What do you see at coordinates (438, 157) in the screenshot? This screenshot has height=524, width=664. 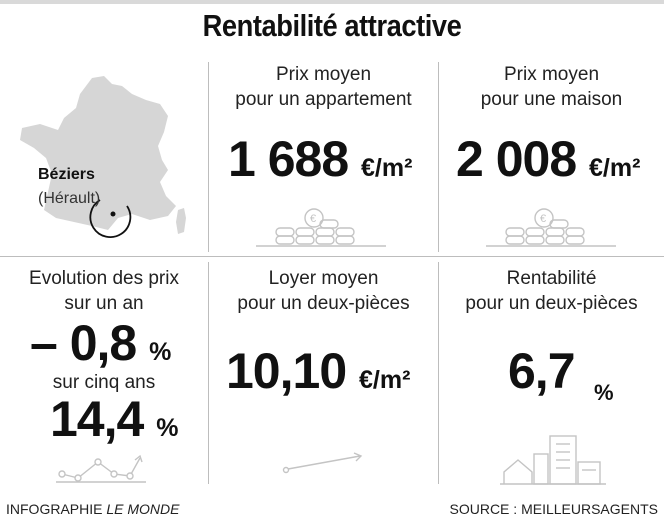 I see `divider-v2` at bounding box center [438, 157].